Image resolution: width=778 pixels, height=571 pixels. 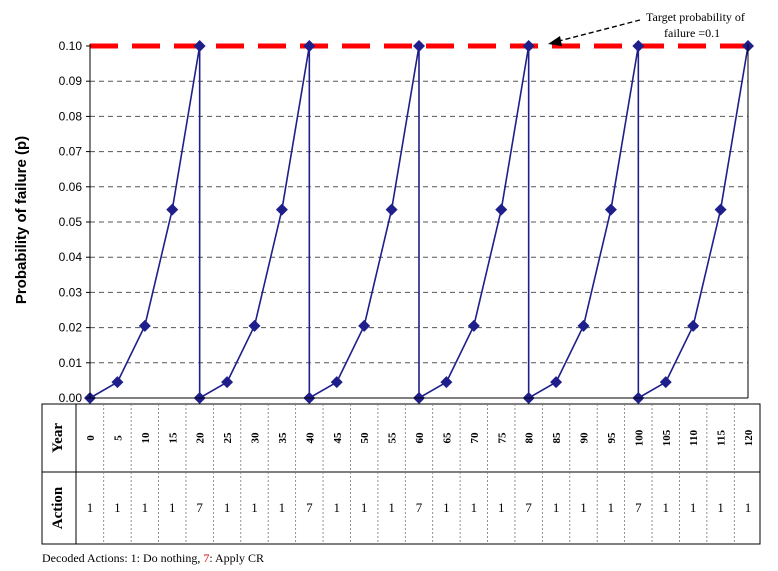 I want to click on y-tick-label: 0.02, so click(x=71, y=328).